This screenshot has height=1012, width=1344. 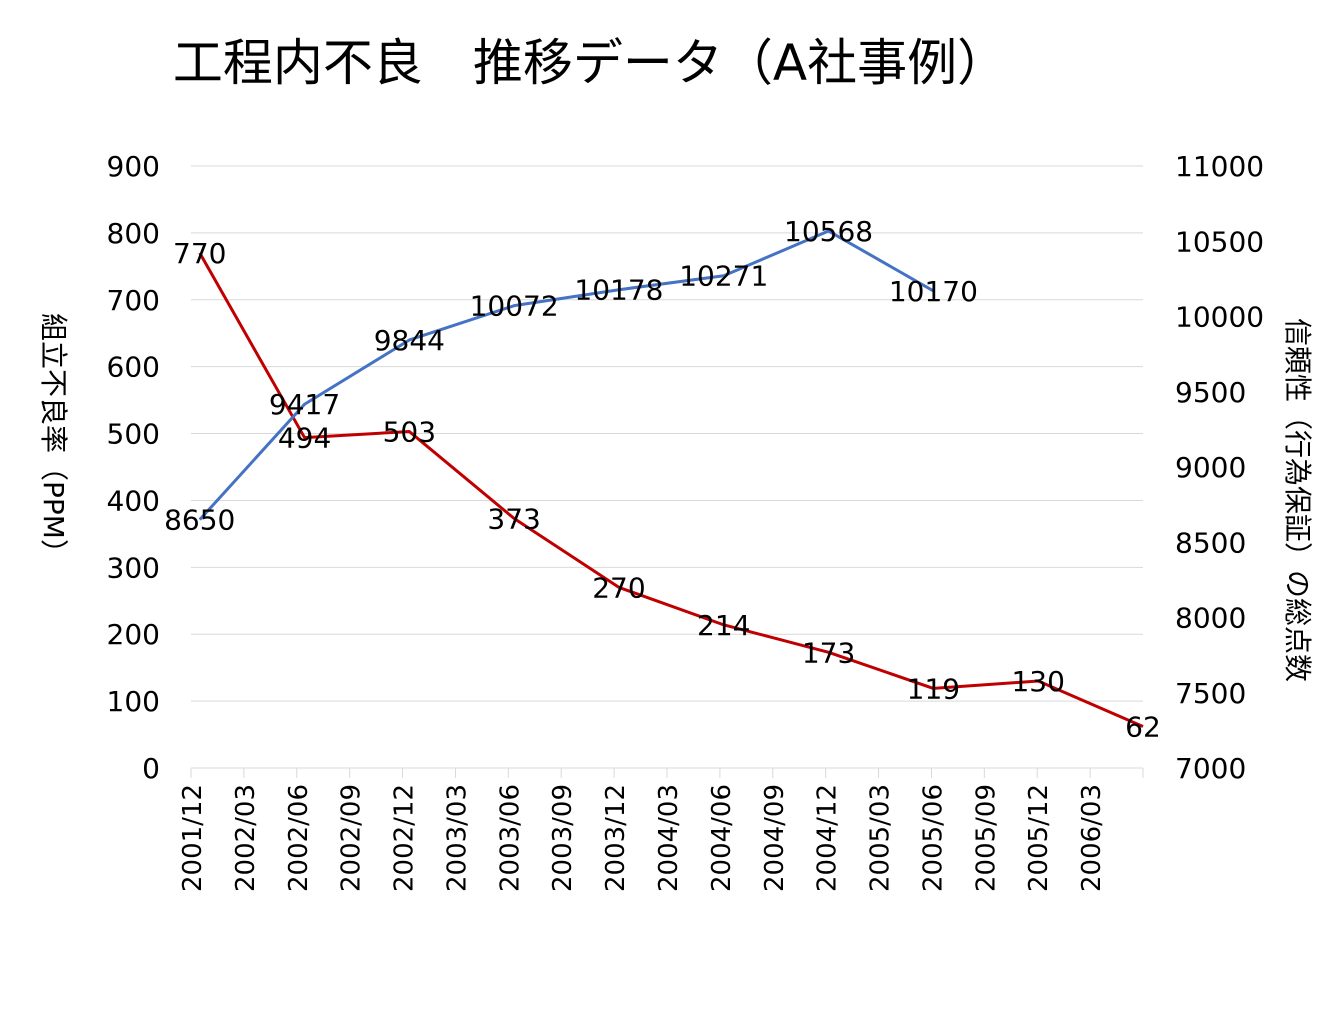 What do you see at coordinates (881, 838) in the screenshot?
I see `x-tick-label: 2005/03` at bounding box center [881, 838].